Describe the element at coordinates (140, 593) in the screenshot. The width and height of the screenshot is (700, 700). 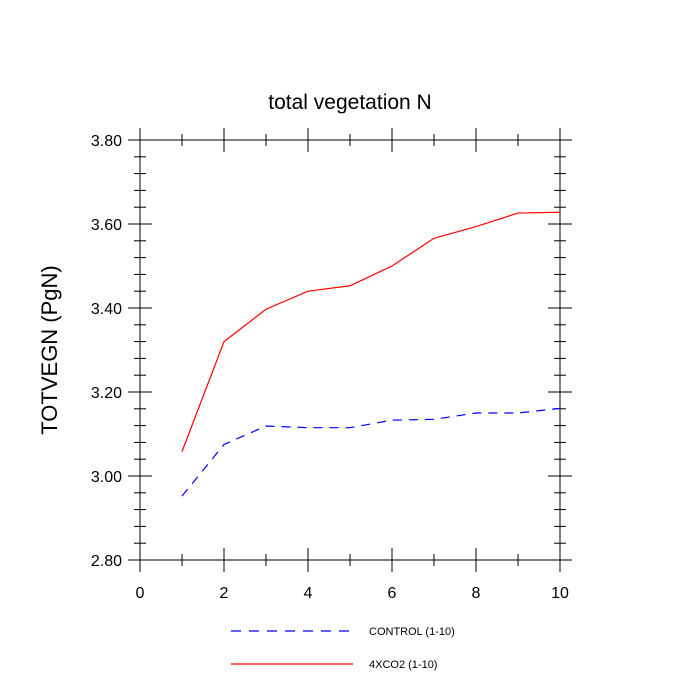
I see `x-tick-label: 0` at that location.